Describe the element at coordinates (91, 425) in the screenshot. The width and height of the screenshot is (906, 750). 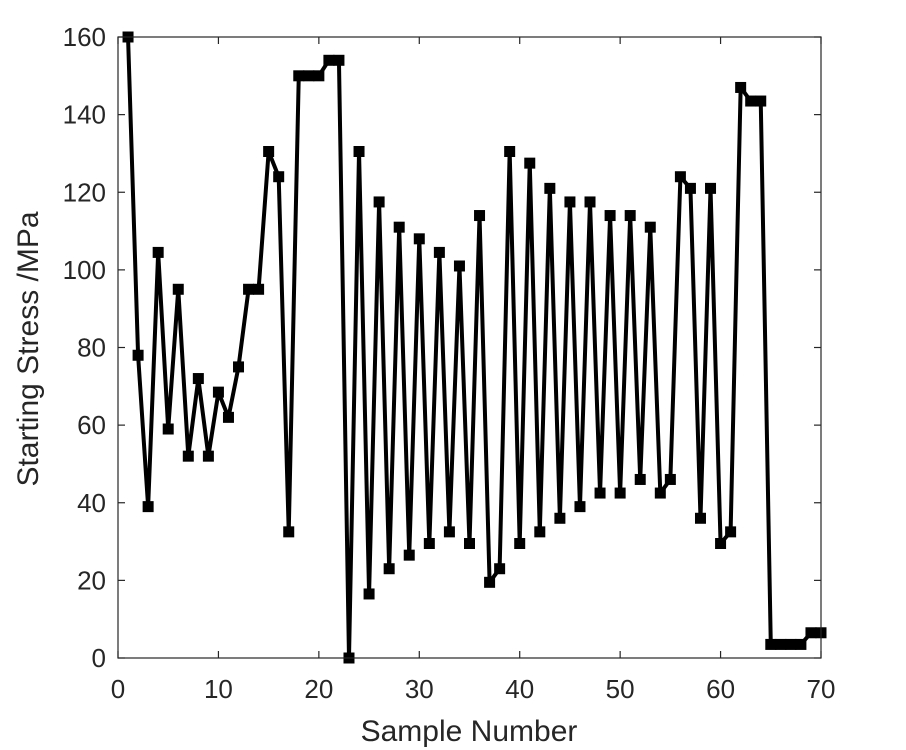
I see `y-tick-label: 60` at that location.